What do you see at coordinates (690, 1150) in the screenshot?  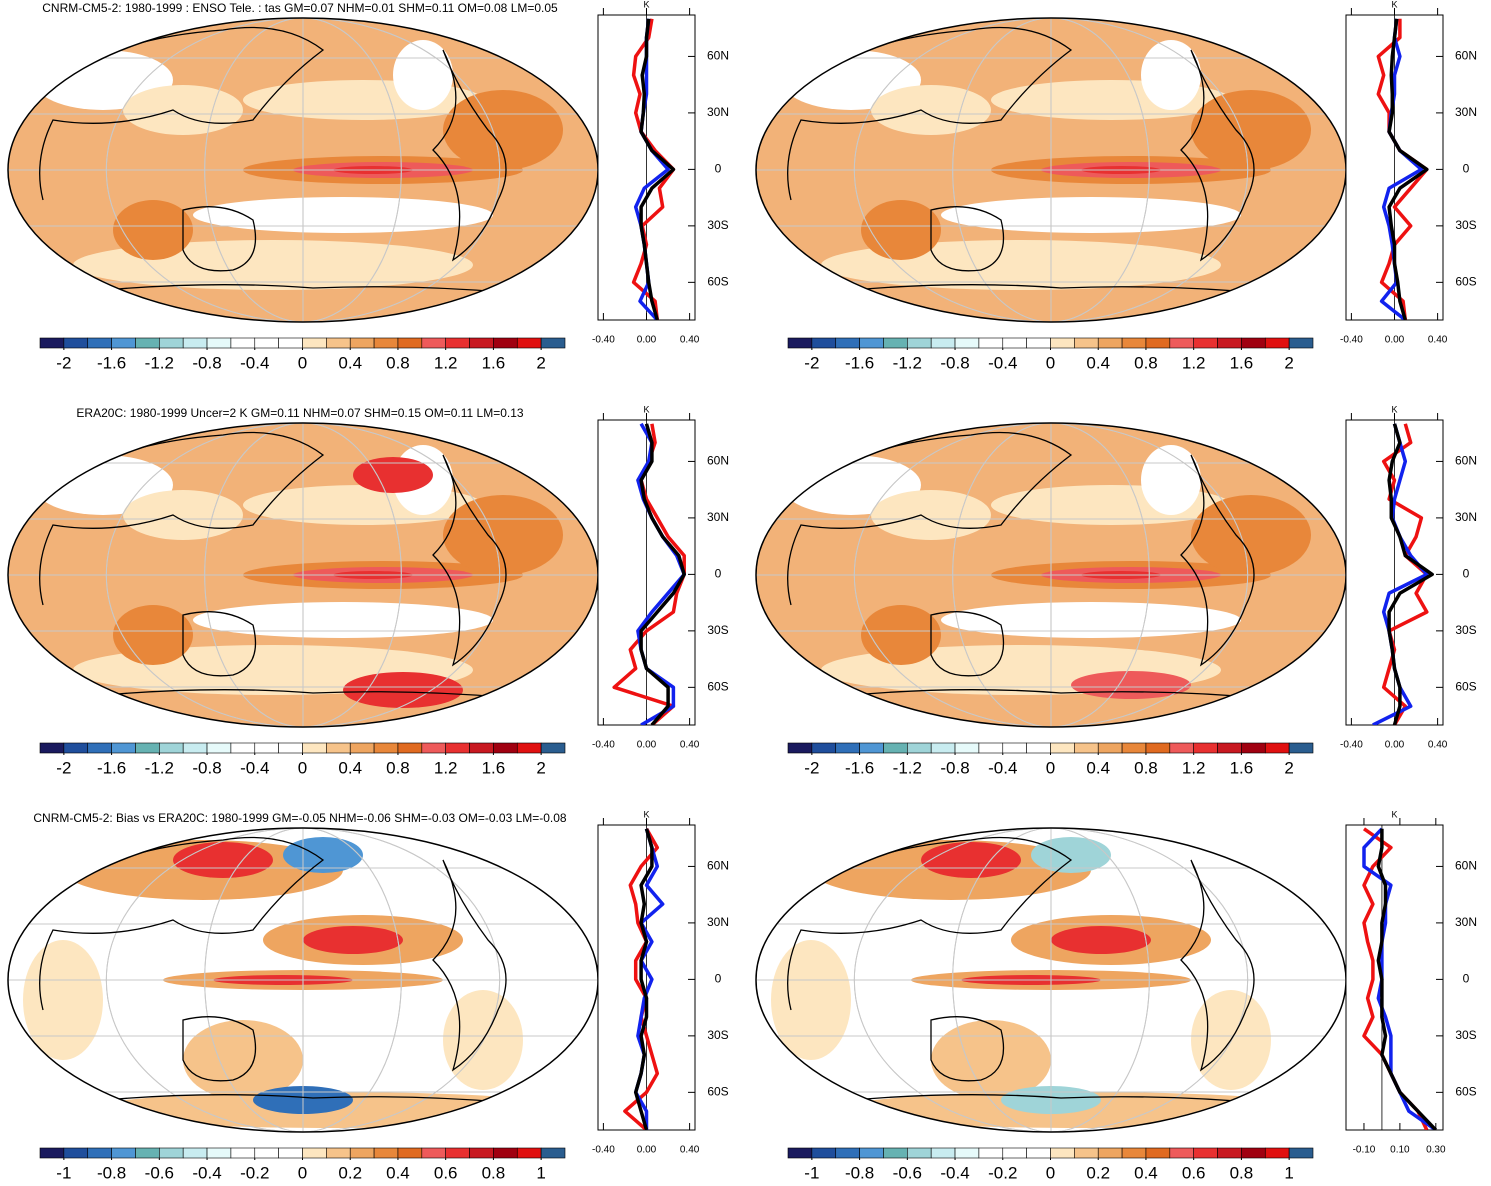 I see `x-tick-label: 0.40` at bounding box center [690, 1150].